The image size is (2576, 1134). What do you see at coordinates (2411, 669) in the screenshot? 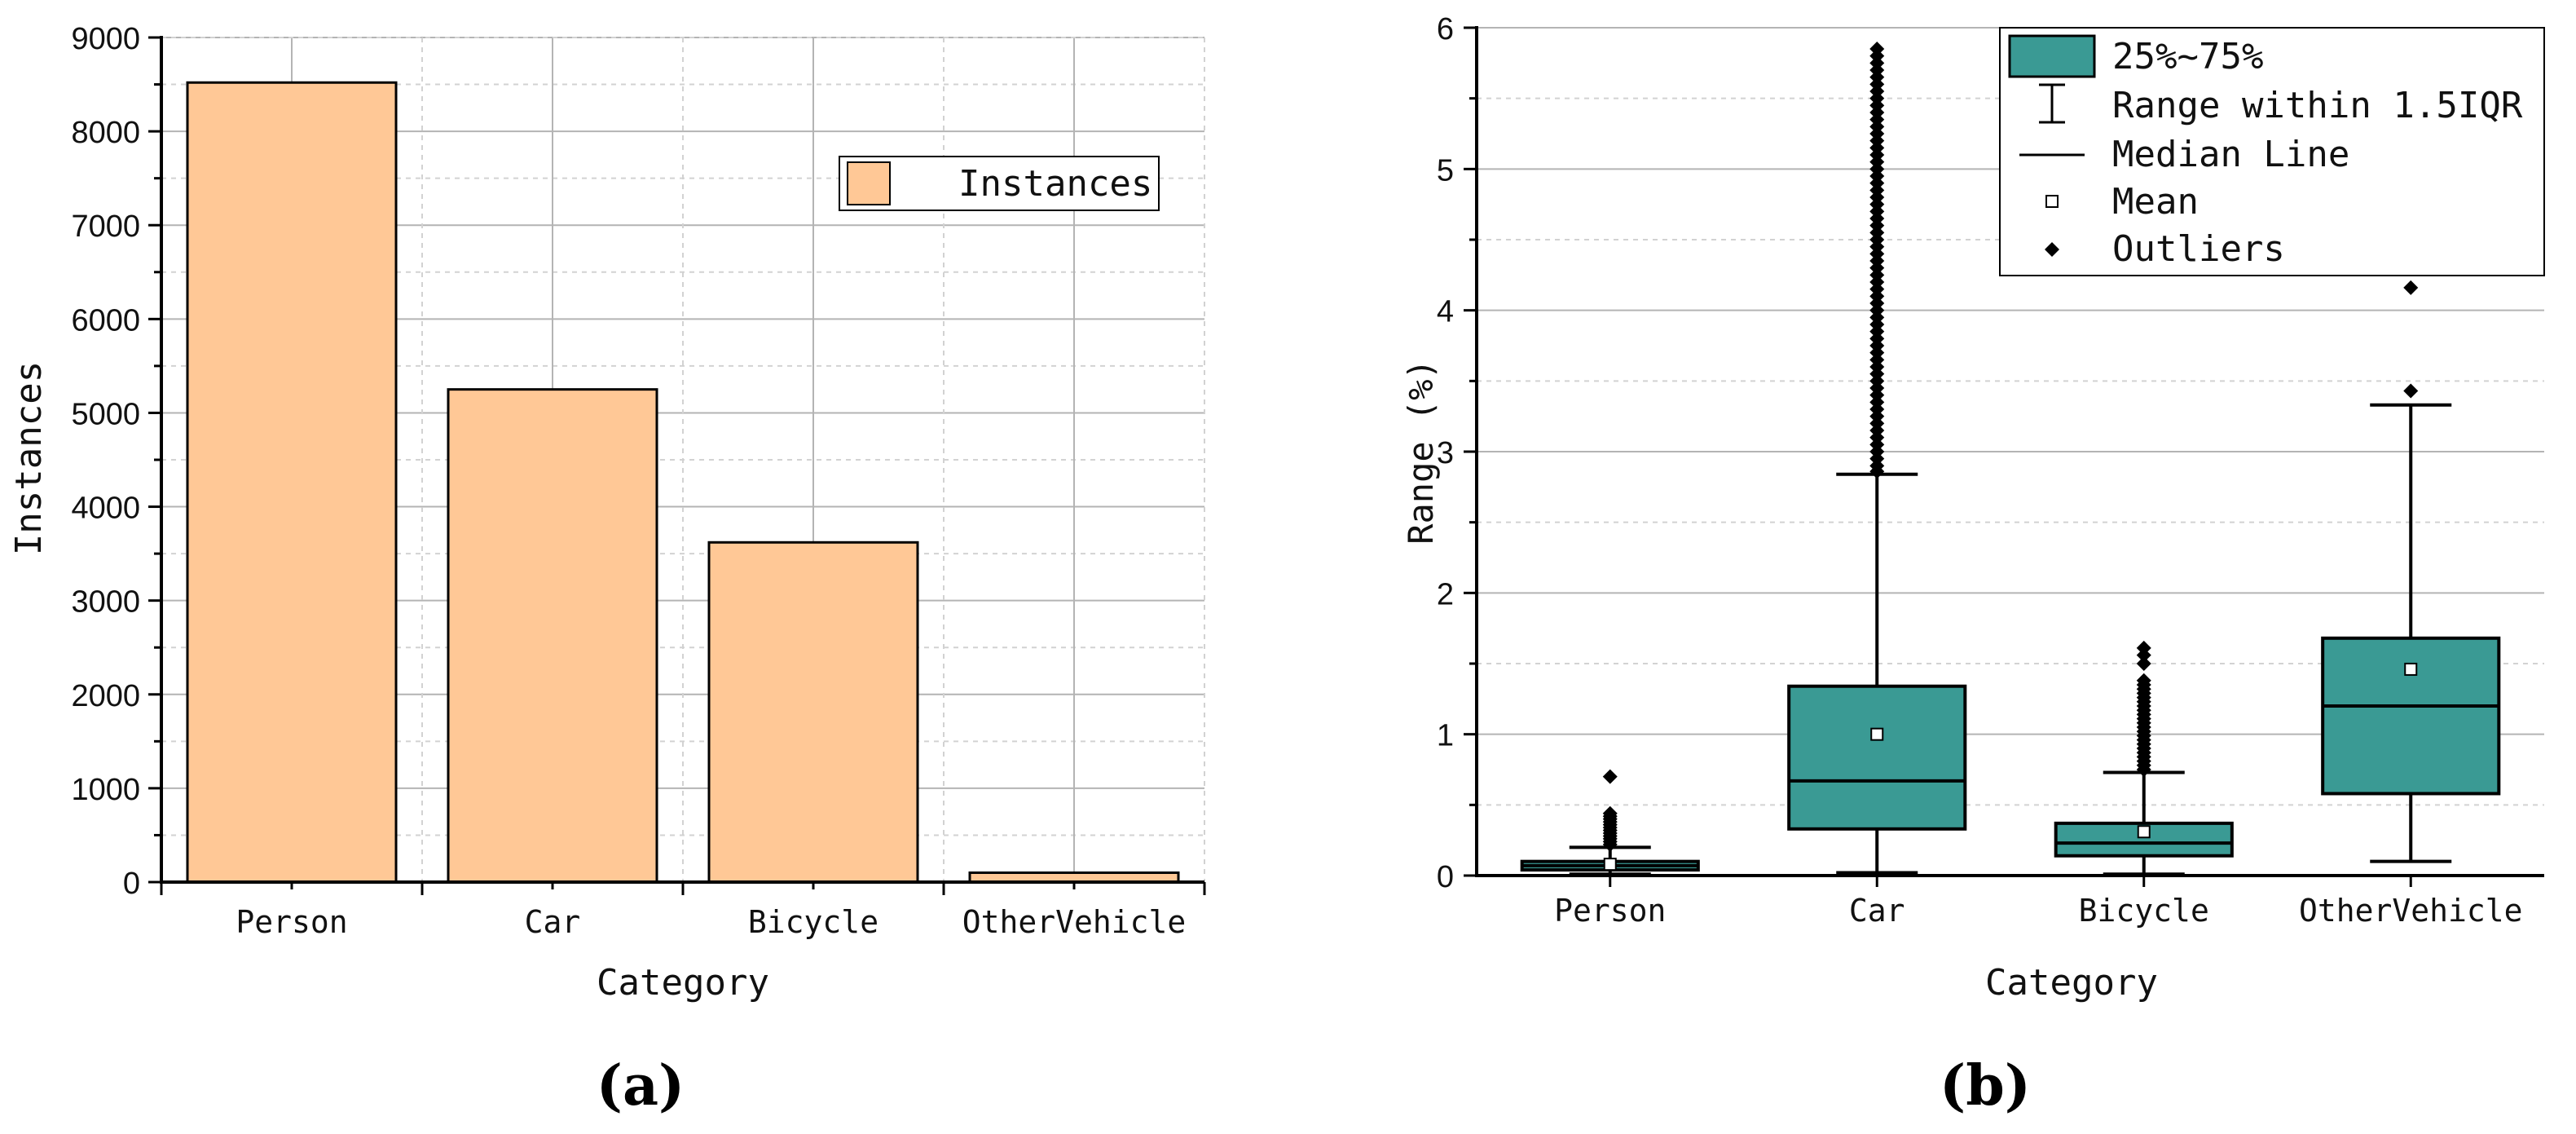
I see `mean-marker-othervehicle` at bounding box center [2411, 669].